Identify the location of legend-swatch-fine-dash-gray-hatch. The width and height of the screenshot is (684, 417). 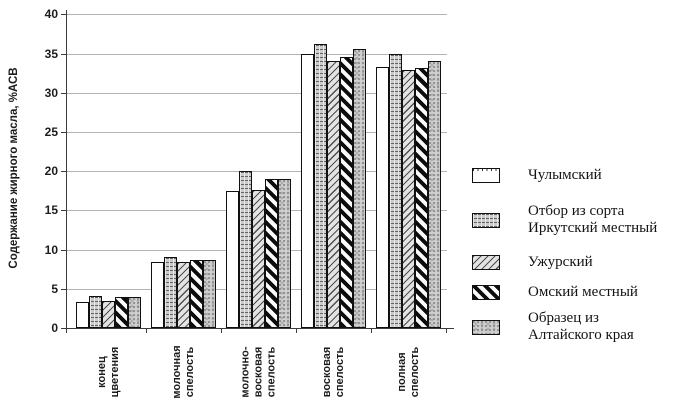
(486, 220).